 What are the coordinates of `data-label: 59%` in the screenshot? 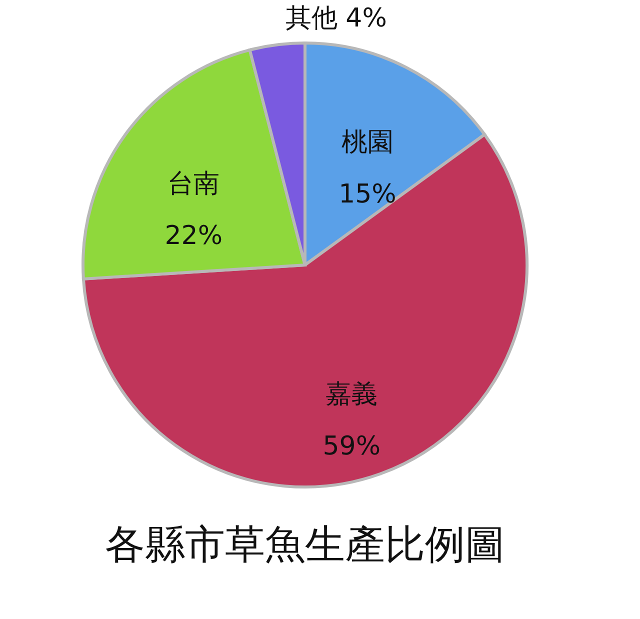 It's located at (351, 447).